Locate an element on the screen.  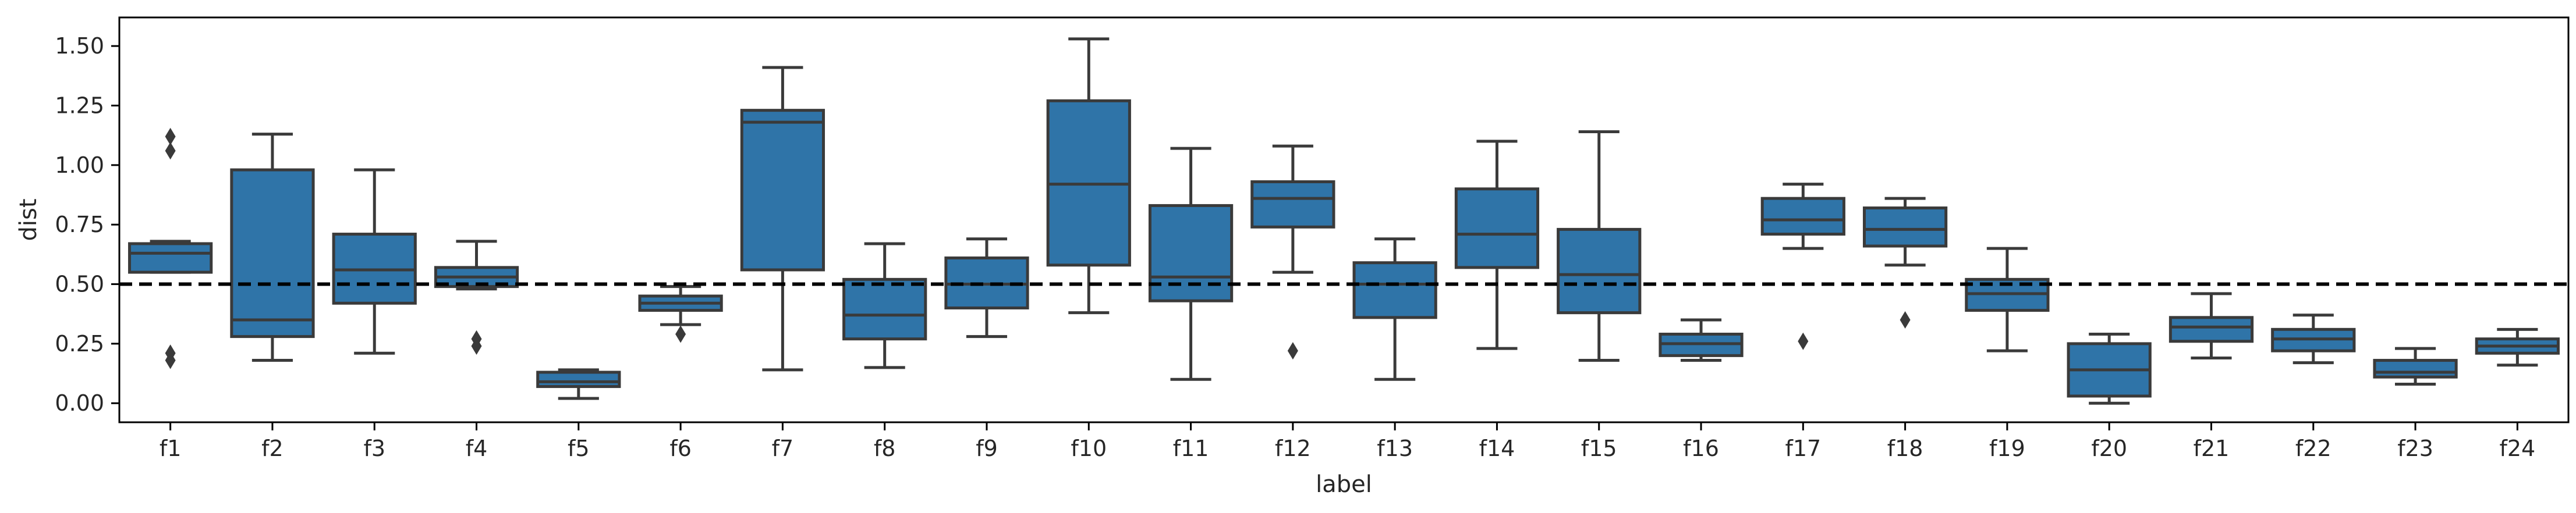
x-tick-label: f3 is located at coordinates (374, 448).